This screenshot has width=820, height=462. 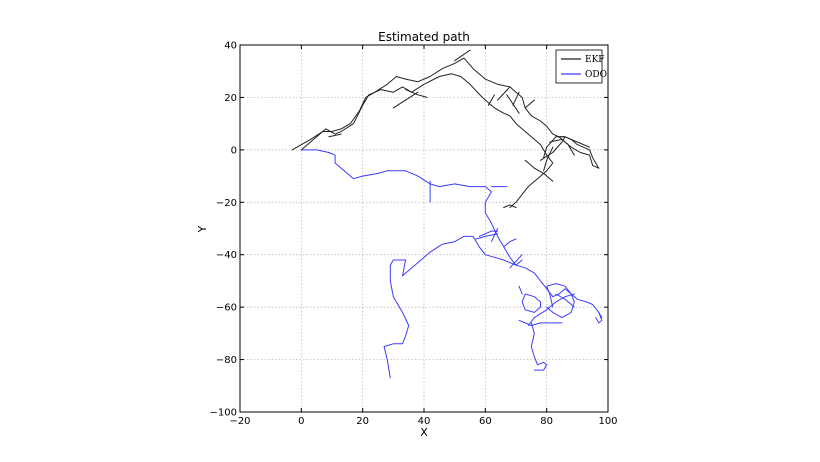 I want to click on x-tick-label: −20, so click(x=239, y=421).